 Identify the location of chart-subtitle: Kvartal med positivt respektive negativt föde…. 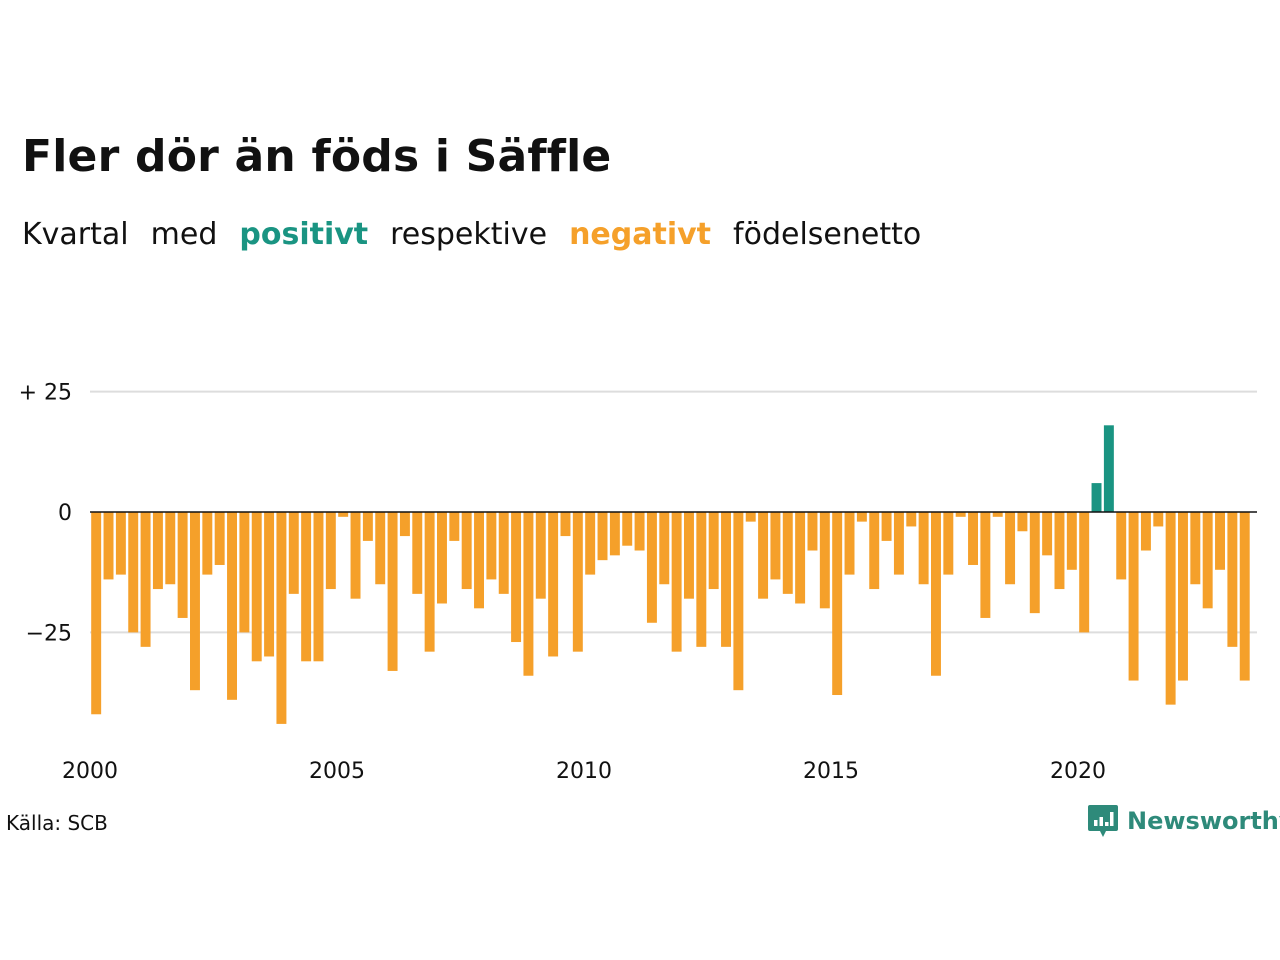
(482, 234).